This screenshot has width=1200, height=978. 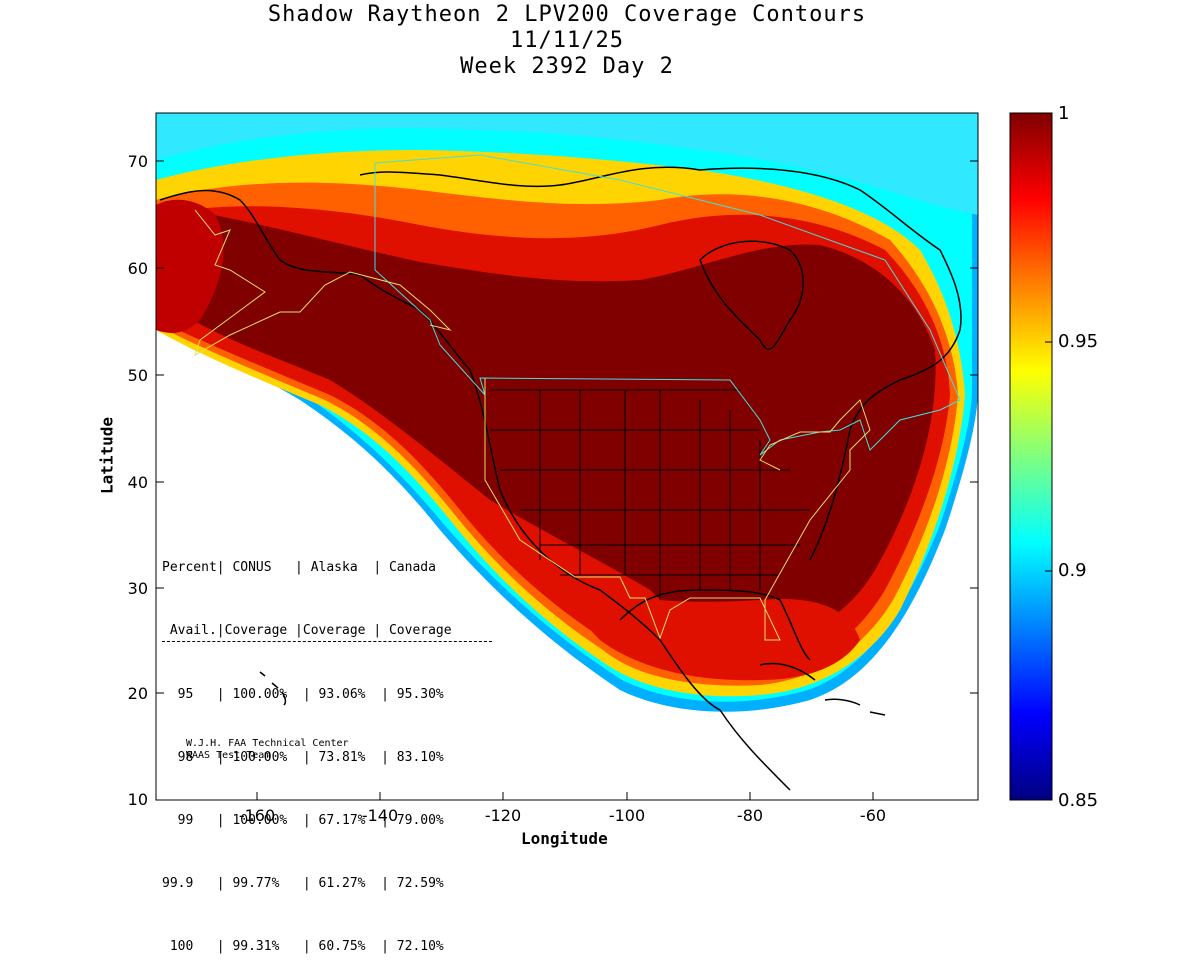 What do you see at coordinates (1078, 800) in the screenshot?
I see `colorbar-tick-label: 0.85` at bounding box center [1078, 800].